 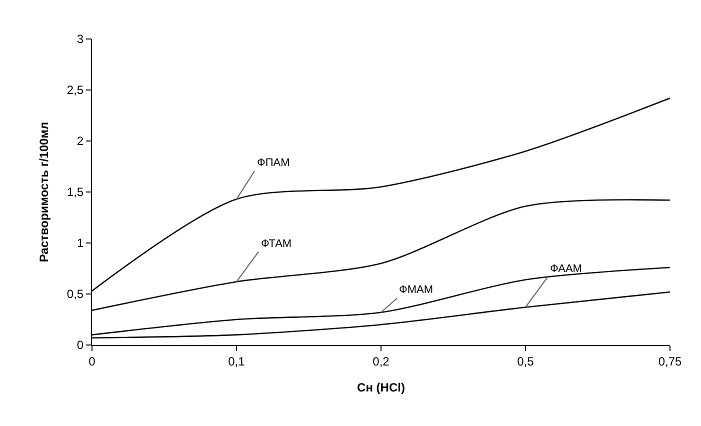 What do you see at coordinates (75, 294) in the screenshot?
I see `y-tick-label: 0,5` at bounding box center [75, 294].